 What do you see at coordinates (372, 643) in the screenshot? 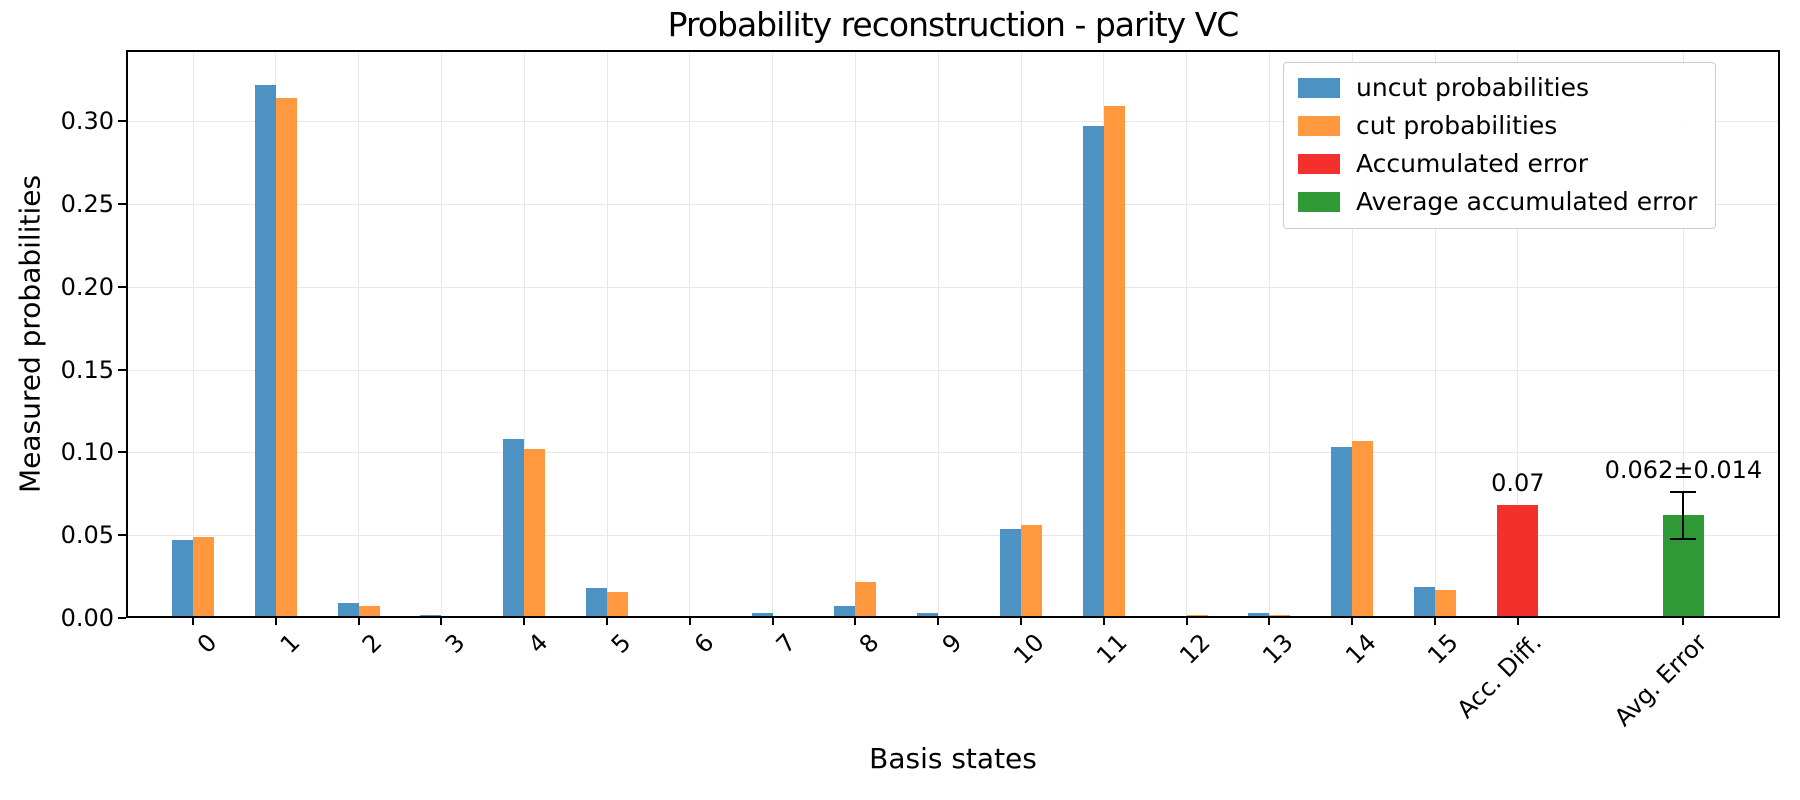
I see `x-tick-label: 2` at bounding box center [372, 643].